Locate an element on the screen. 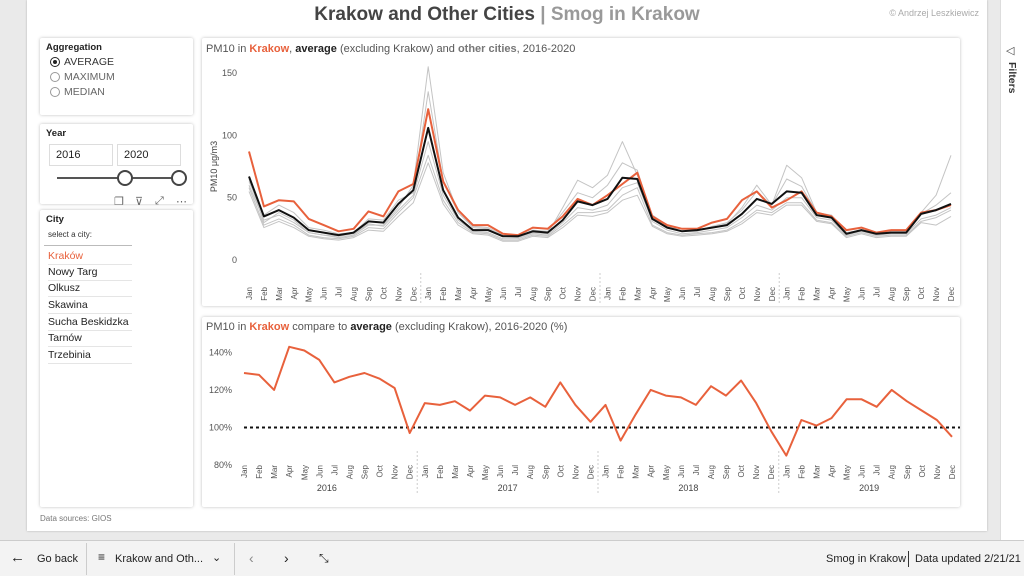 Image resolution: width=1024 pixels, height=576 pixels. city-item-krakow: Kraków is located at coordinates (90, 257).